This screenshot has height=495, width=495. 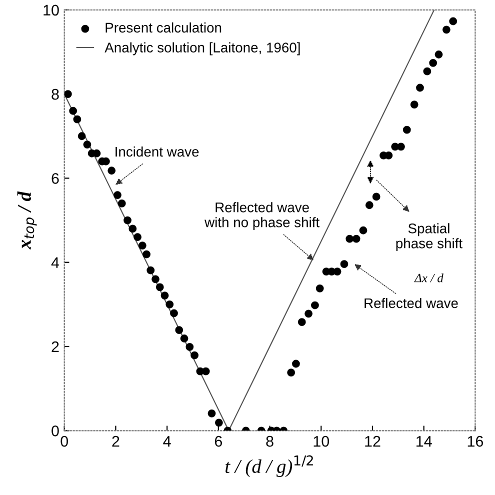 What do you see at coordinates (164, 27) in the screenshot?
I see `legend-label: Present calculation` at bounding box center [164, 27].